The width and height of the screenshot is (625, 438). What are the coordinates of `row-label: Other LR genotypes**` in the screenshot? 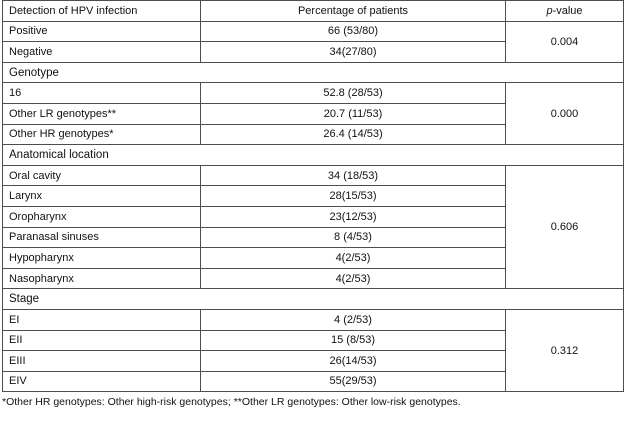 It's located at (101, 113).